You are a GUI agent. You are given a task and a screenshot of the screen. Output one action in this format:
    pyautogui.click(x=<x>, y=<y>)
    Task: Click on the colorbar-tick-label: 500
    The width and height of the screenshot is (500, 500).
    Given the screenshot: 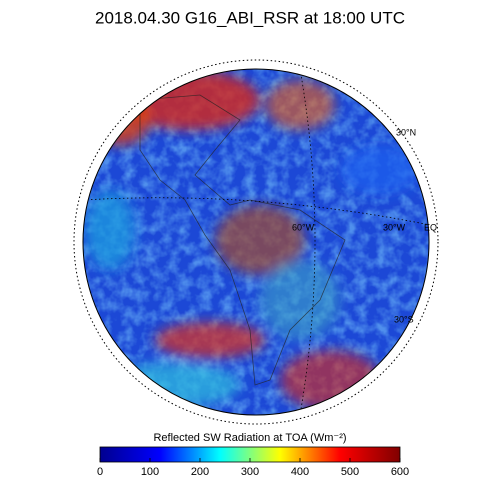 What is the action you would take?
    pyautogui.click(x=350, y=472)
    